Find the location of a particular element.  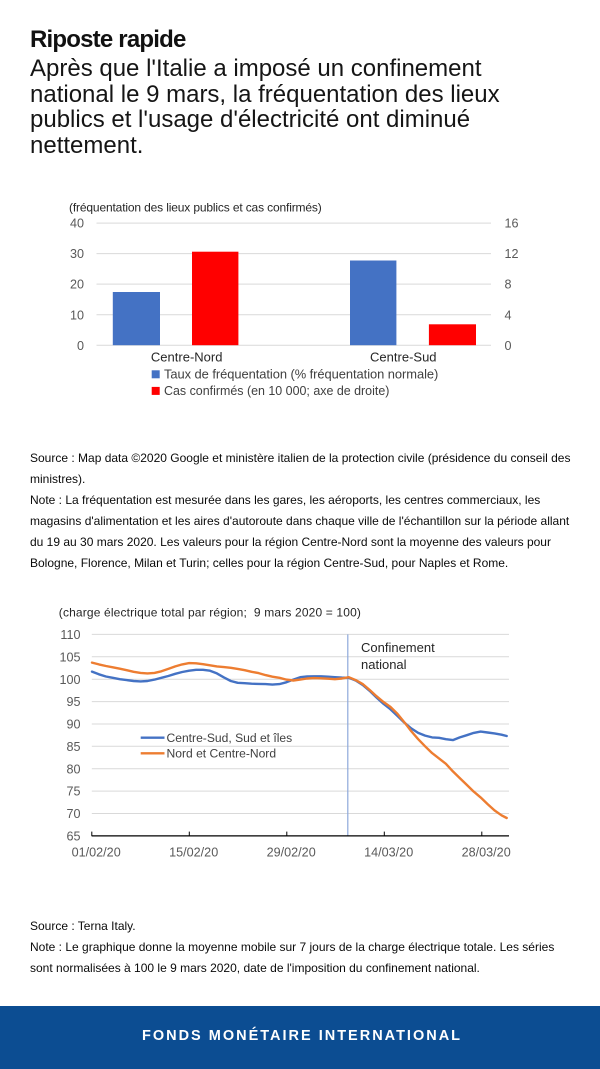

svg-text: 30 is located at coordinates (77, 254).